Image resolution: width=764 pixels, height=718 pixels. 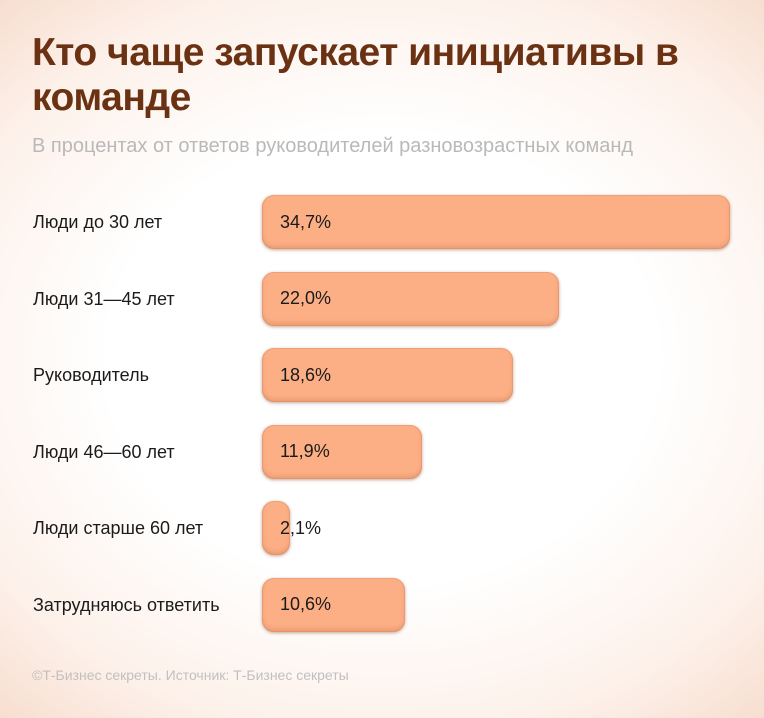 I want to click on bar-row: Люди до 30 лет 34,7%, so click(x=382, y=222).